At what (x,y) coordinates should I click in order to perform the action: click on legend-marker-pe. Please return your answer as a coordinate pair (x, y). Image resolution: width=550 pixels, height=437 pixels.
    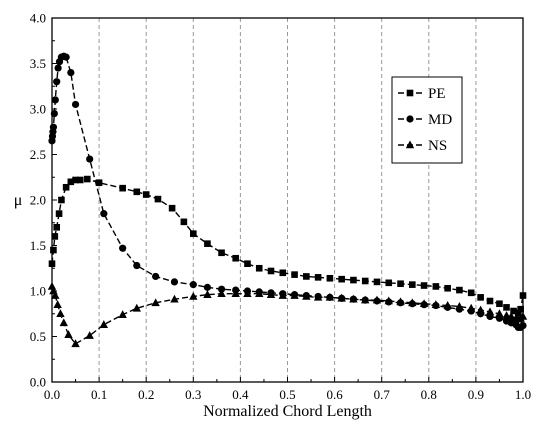
    Looking at the image, I should click on (410, 93).